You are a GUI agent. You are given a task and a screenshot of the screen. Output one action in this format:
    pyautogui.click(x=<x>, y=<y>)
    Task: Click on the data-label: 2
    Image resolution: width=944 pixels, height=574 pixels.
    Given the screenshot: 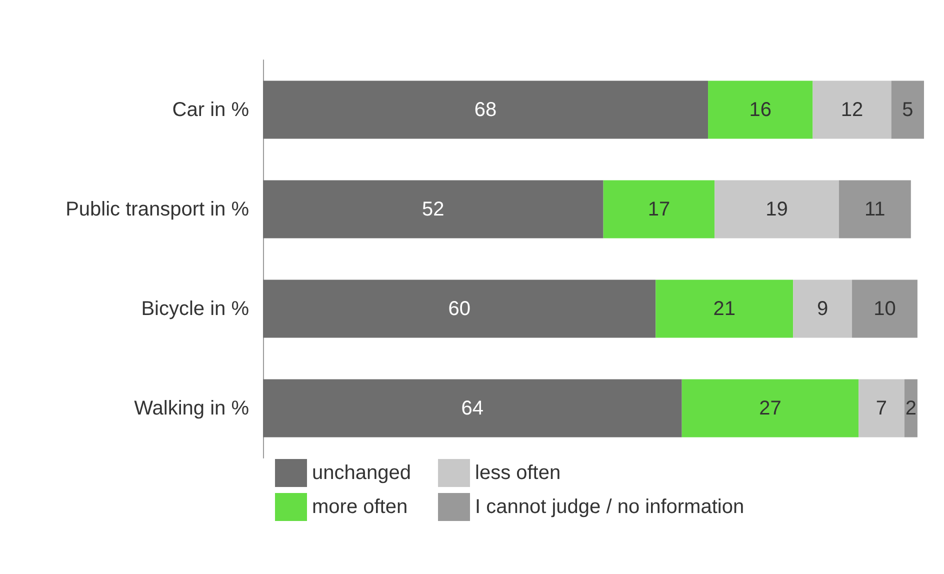 What is the action you would take?
    pyautogui.click(x=910, y=408)
    